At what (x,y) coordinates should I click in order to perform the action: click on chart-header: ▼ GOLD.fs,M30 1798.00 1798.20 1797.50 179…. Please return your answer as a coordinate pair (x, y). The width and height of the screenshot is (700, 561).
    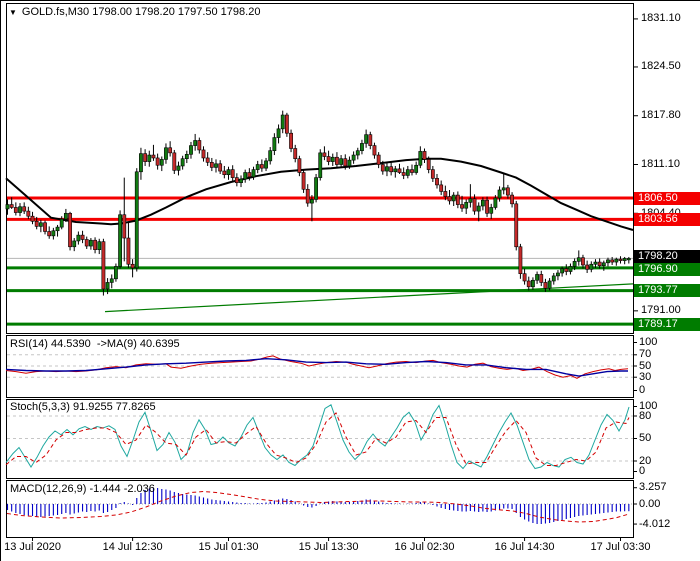
    Looking at the image, I should click on (134, 12).